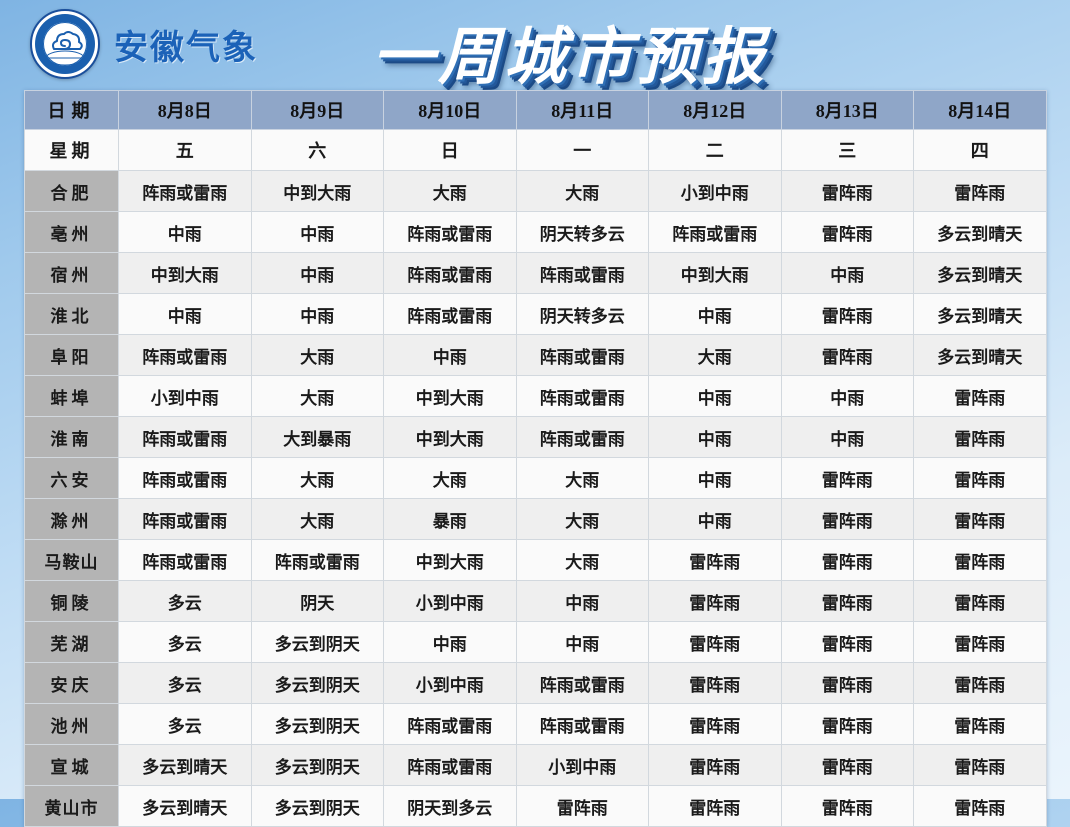  What do you see at coordinates (535, 314) in the screenshot?
I see `table-row: 淮北 中雨 中雨 阵雨或雷雨 阴天转多云 中雨 雷阵雨 多云到晴天` at bounding box center [535, 314].